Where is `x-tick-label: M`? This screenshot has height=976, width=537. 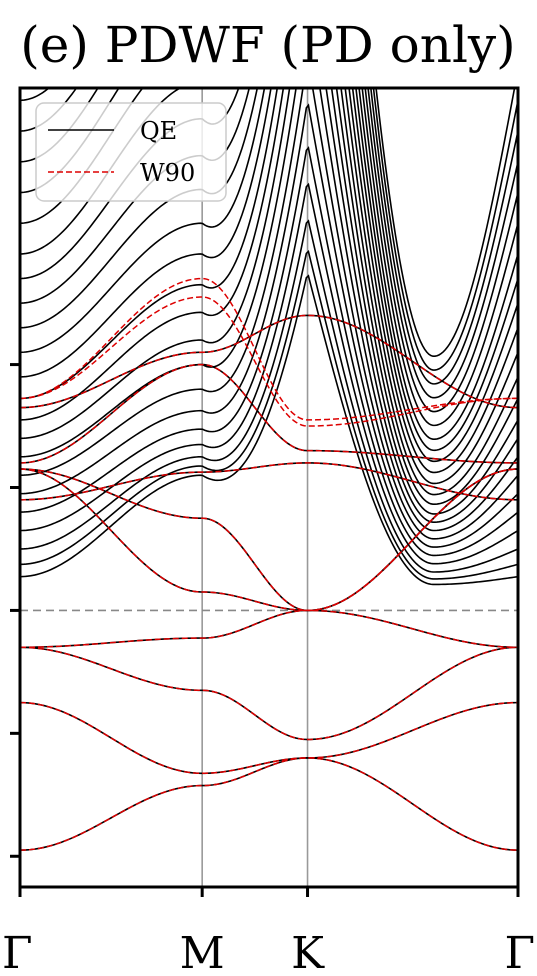
x-tick-label: M is located at coordinates (202, 952).